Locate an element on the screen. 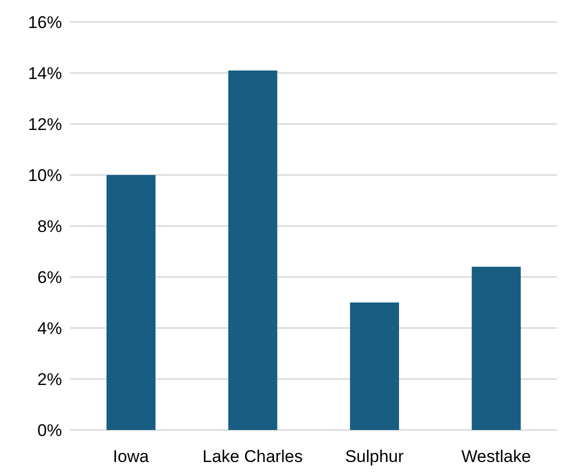 This screenshot has width=569, height=474. y-tick-label: 14% is located at coordinates (45, 74).